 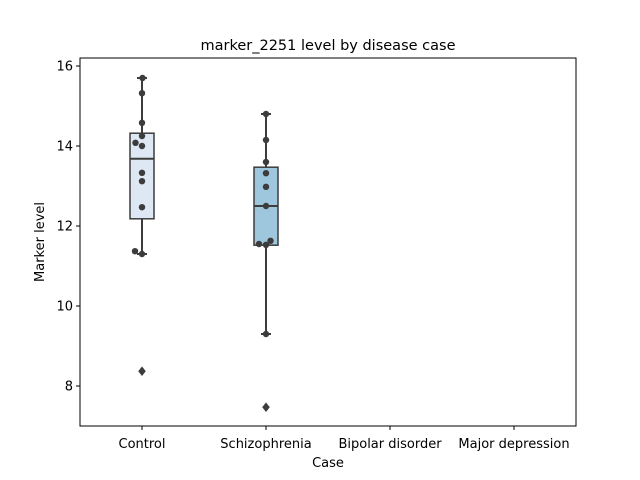 What do you see at coordinates (142, 444) in the screenshot?
I see `x-tick-label: Control` at bounding box center [142, 444].